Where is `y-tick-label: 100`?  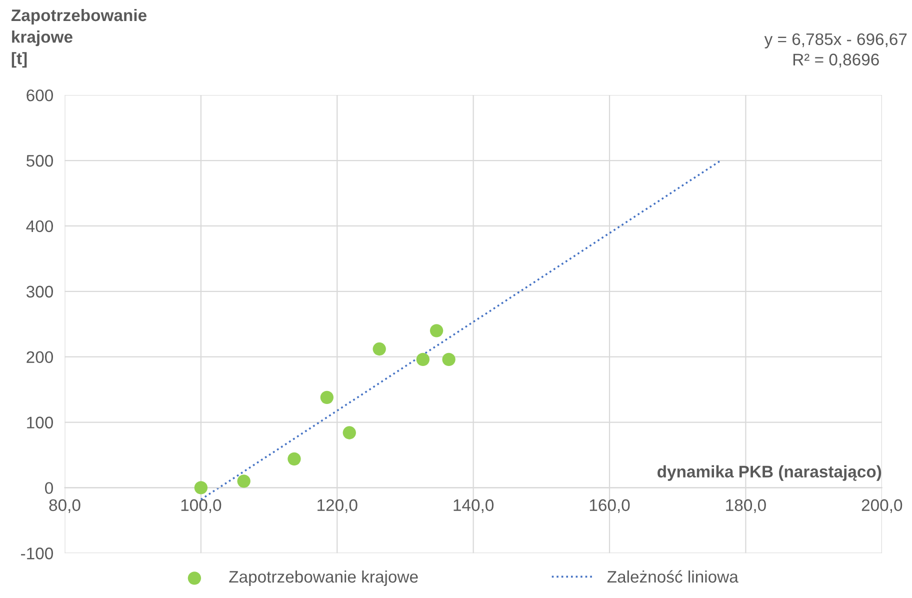
y-tick-label: 100 is located at coordinates (40, 422).